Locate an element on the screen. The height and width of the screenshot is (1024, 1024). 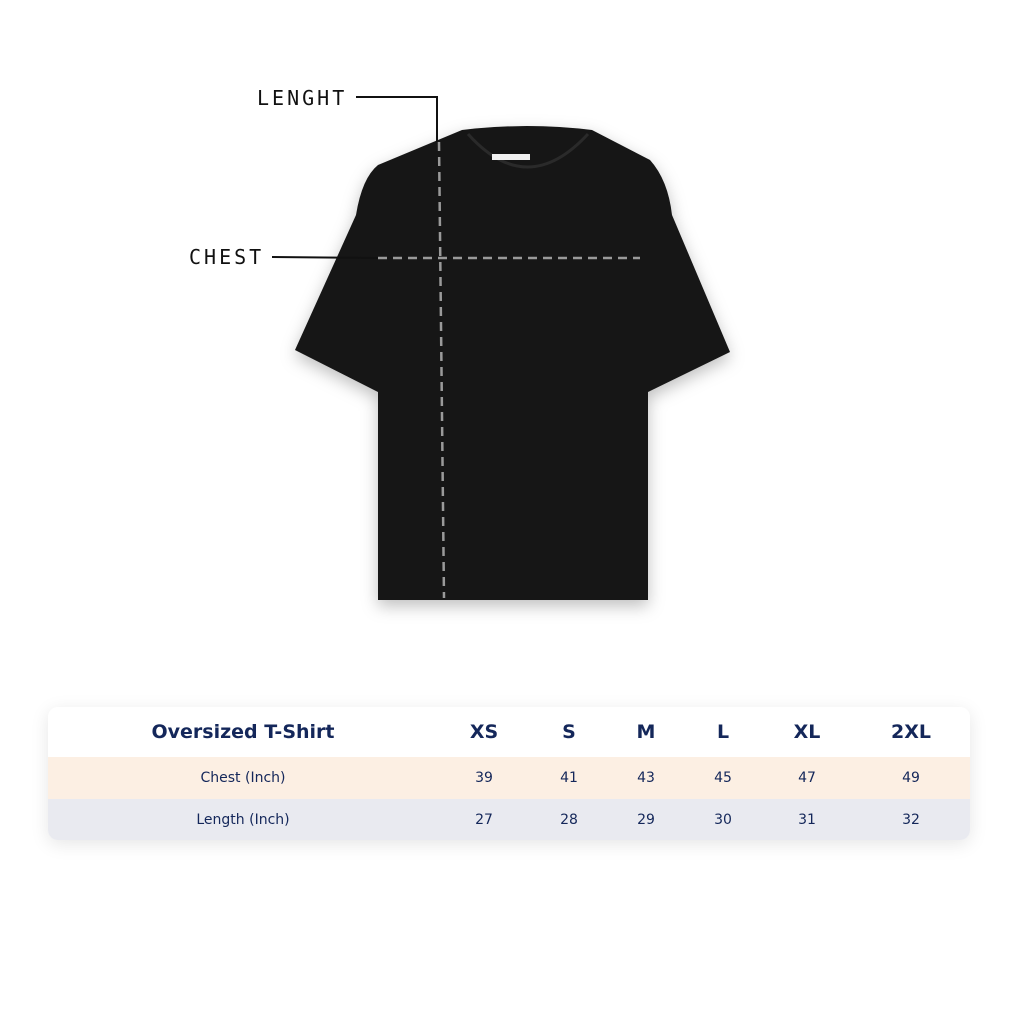
table-cell: 45 is located at coordinates (723, 778).